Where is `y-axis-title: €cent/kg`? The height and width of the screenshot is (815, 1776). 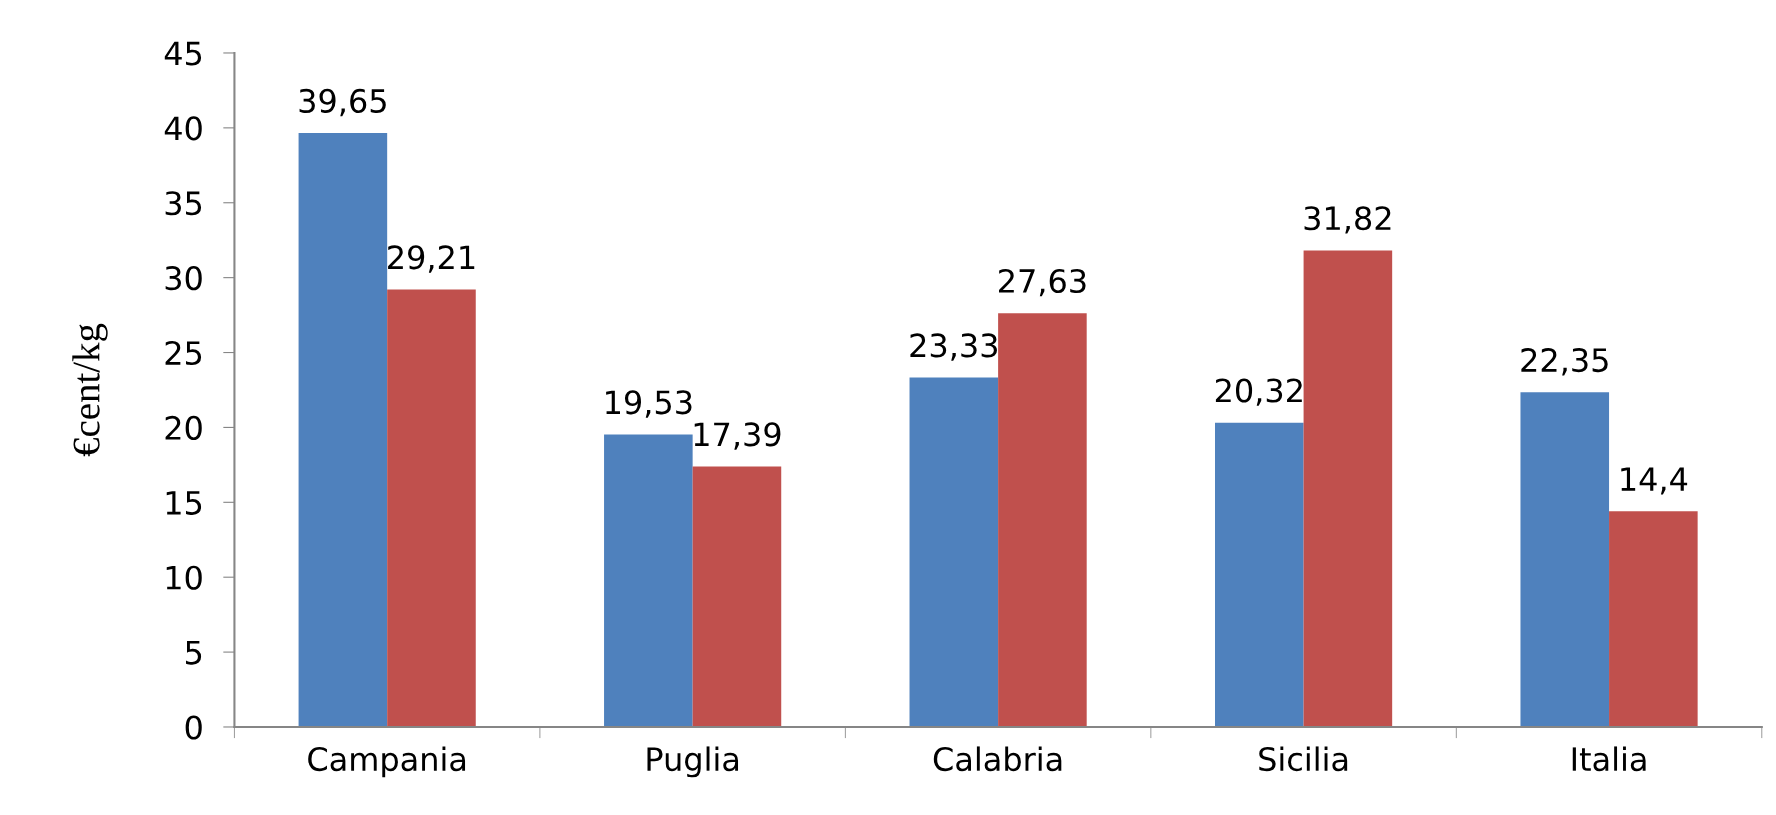
y-axis-title: €cent/kg is located at coordinates (90, 390).